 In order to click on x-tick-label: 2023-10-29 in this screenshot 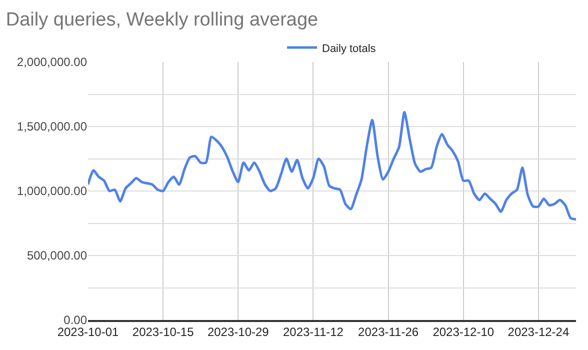, I will do `click(238, 332)`.